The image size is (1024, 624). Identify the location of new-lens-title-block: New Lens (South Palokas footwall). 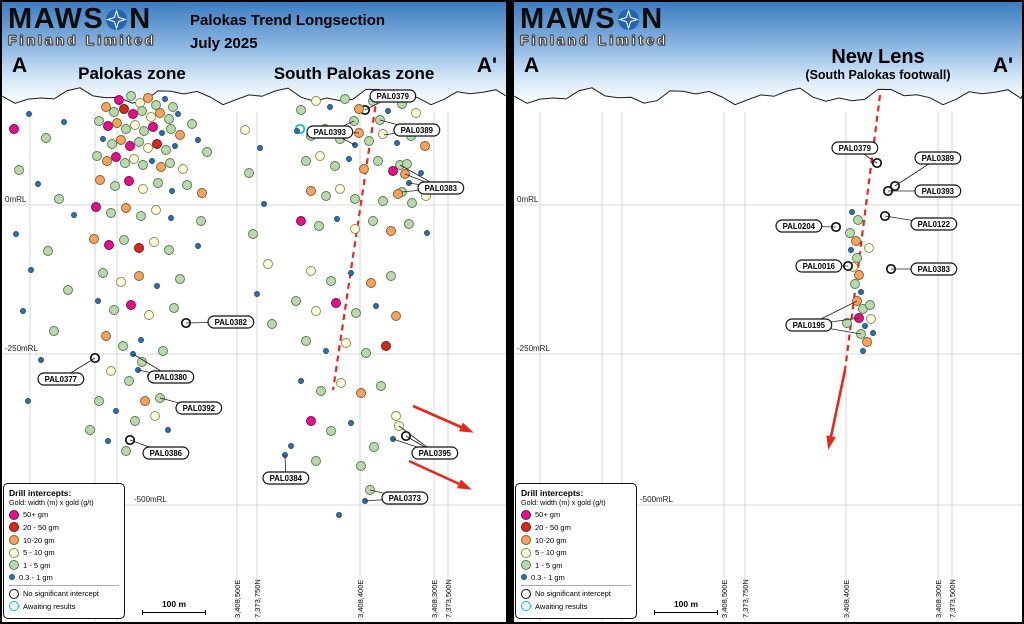
(878, 64).